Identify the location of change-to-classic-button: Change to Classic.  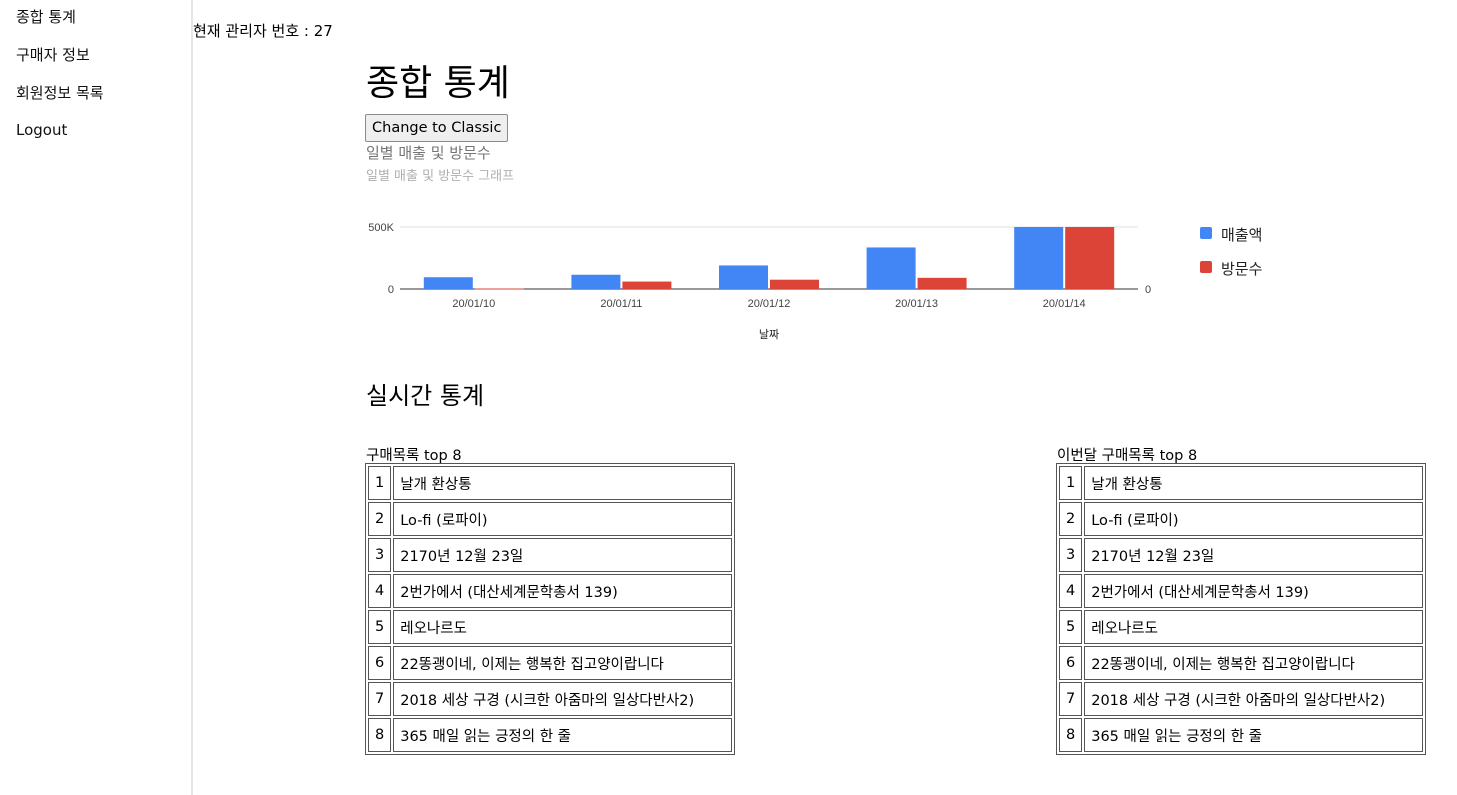
(437, 128).